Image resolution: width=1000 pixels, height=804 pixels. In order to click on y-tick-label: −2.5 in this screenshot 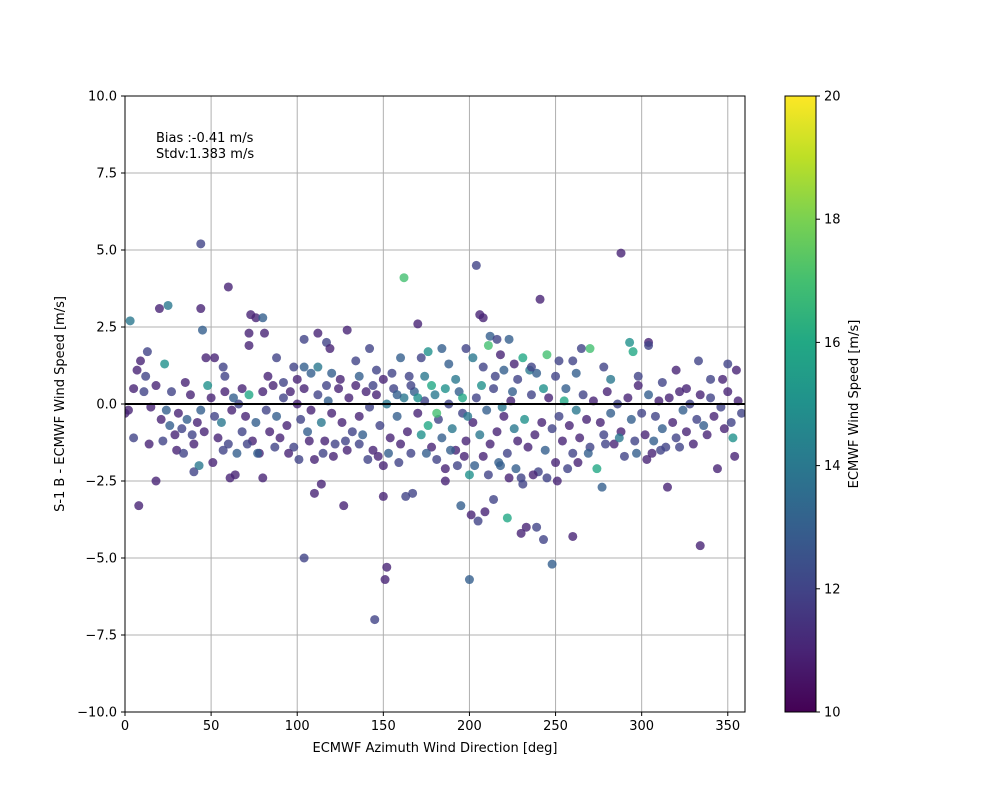, I will do `click(101, 482)`.